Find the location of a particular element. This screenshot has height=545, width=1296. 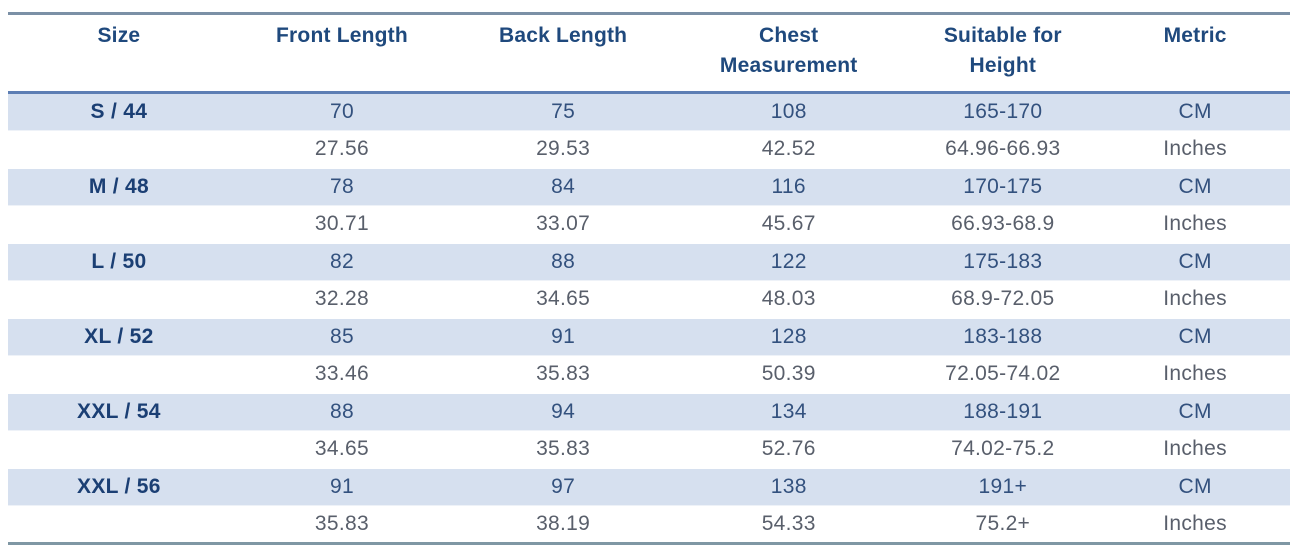

column-header-line: Suitable for is located at coordinates (1002, 35).